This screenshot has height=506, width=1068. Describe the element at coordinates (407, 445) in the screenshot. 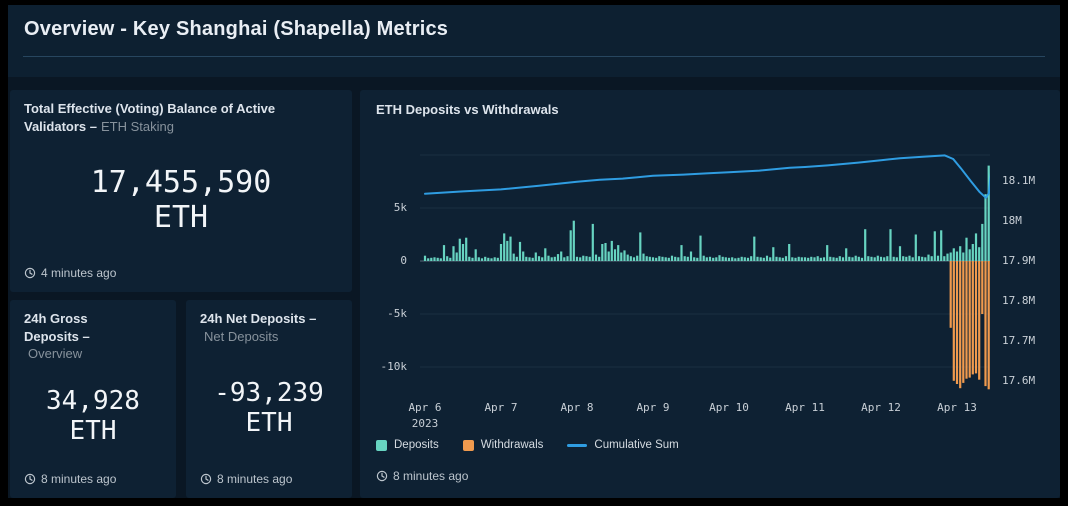

I see `legend-item-deposits: Deposits` at that location.